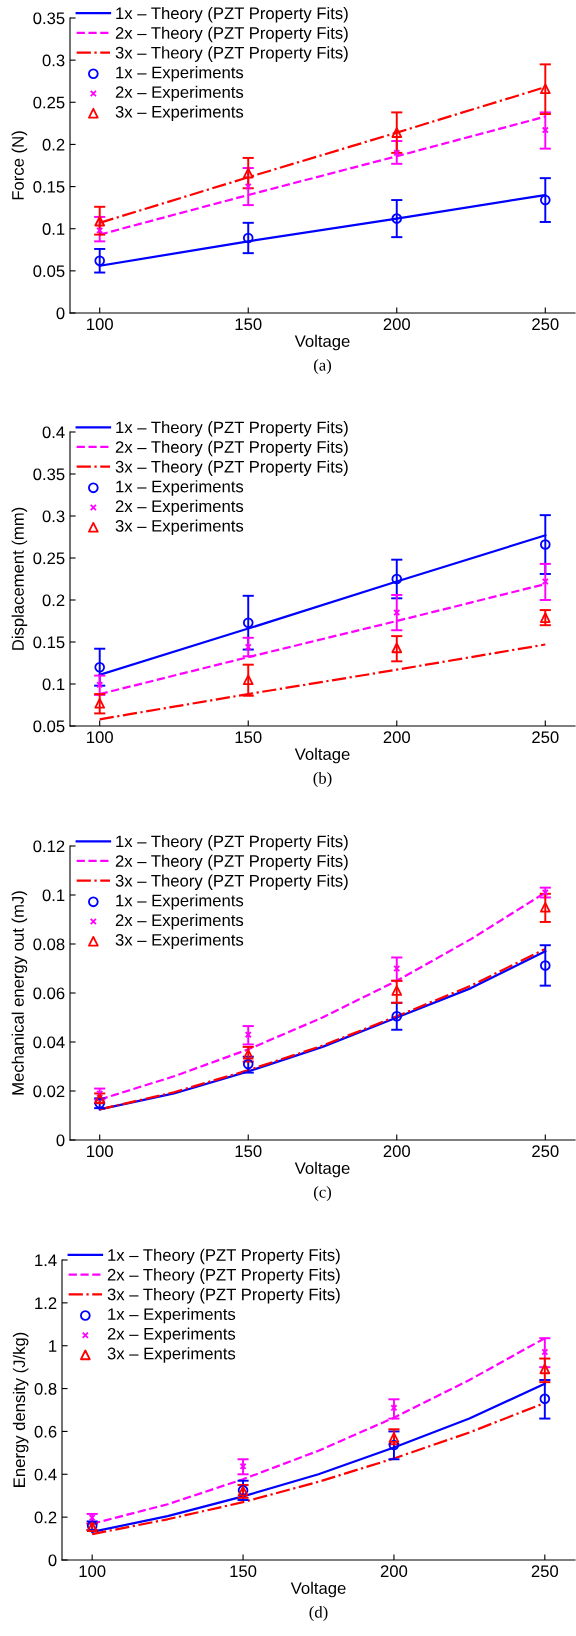 This screenshot has height=1636, width=576. I want to click on y-tick-label: 1.2, so click(46, 1303).